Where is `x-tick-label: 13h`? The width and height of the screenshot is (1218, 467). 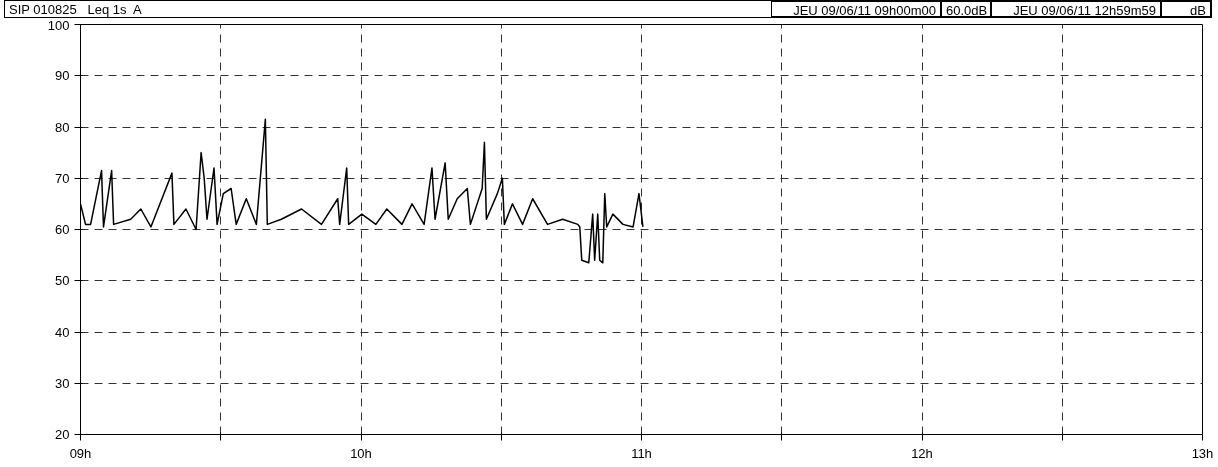 x-tick-label: 13h is located at coordinates (1202, 453).